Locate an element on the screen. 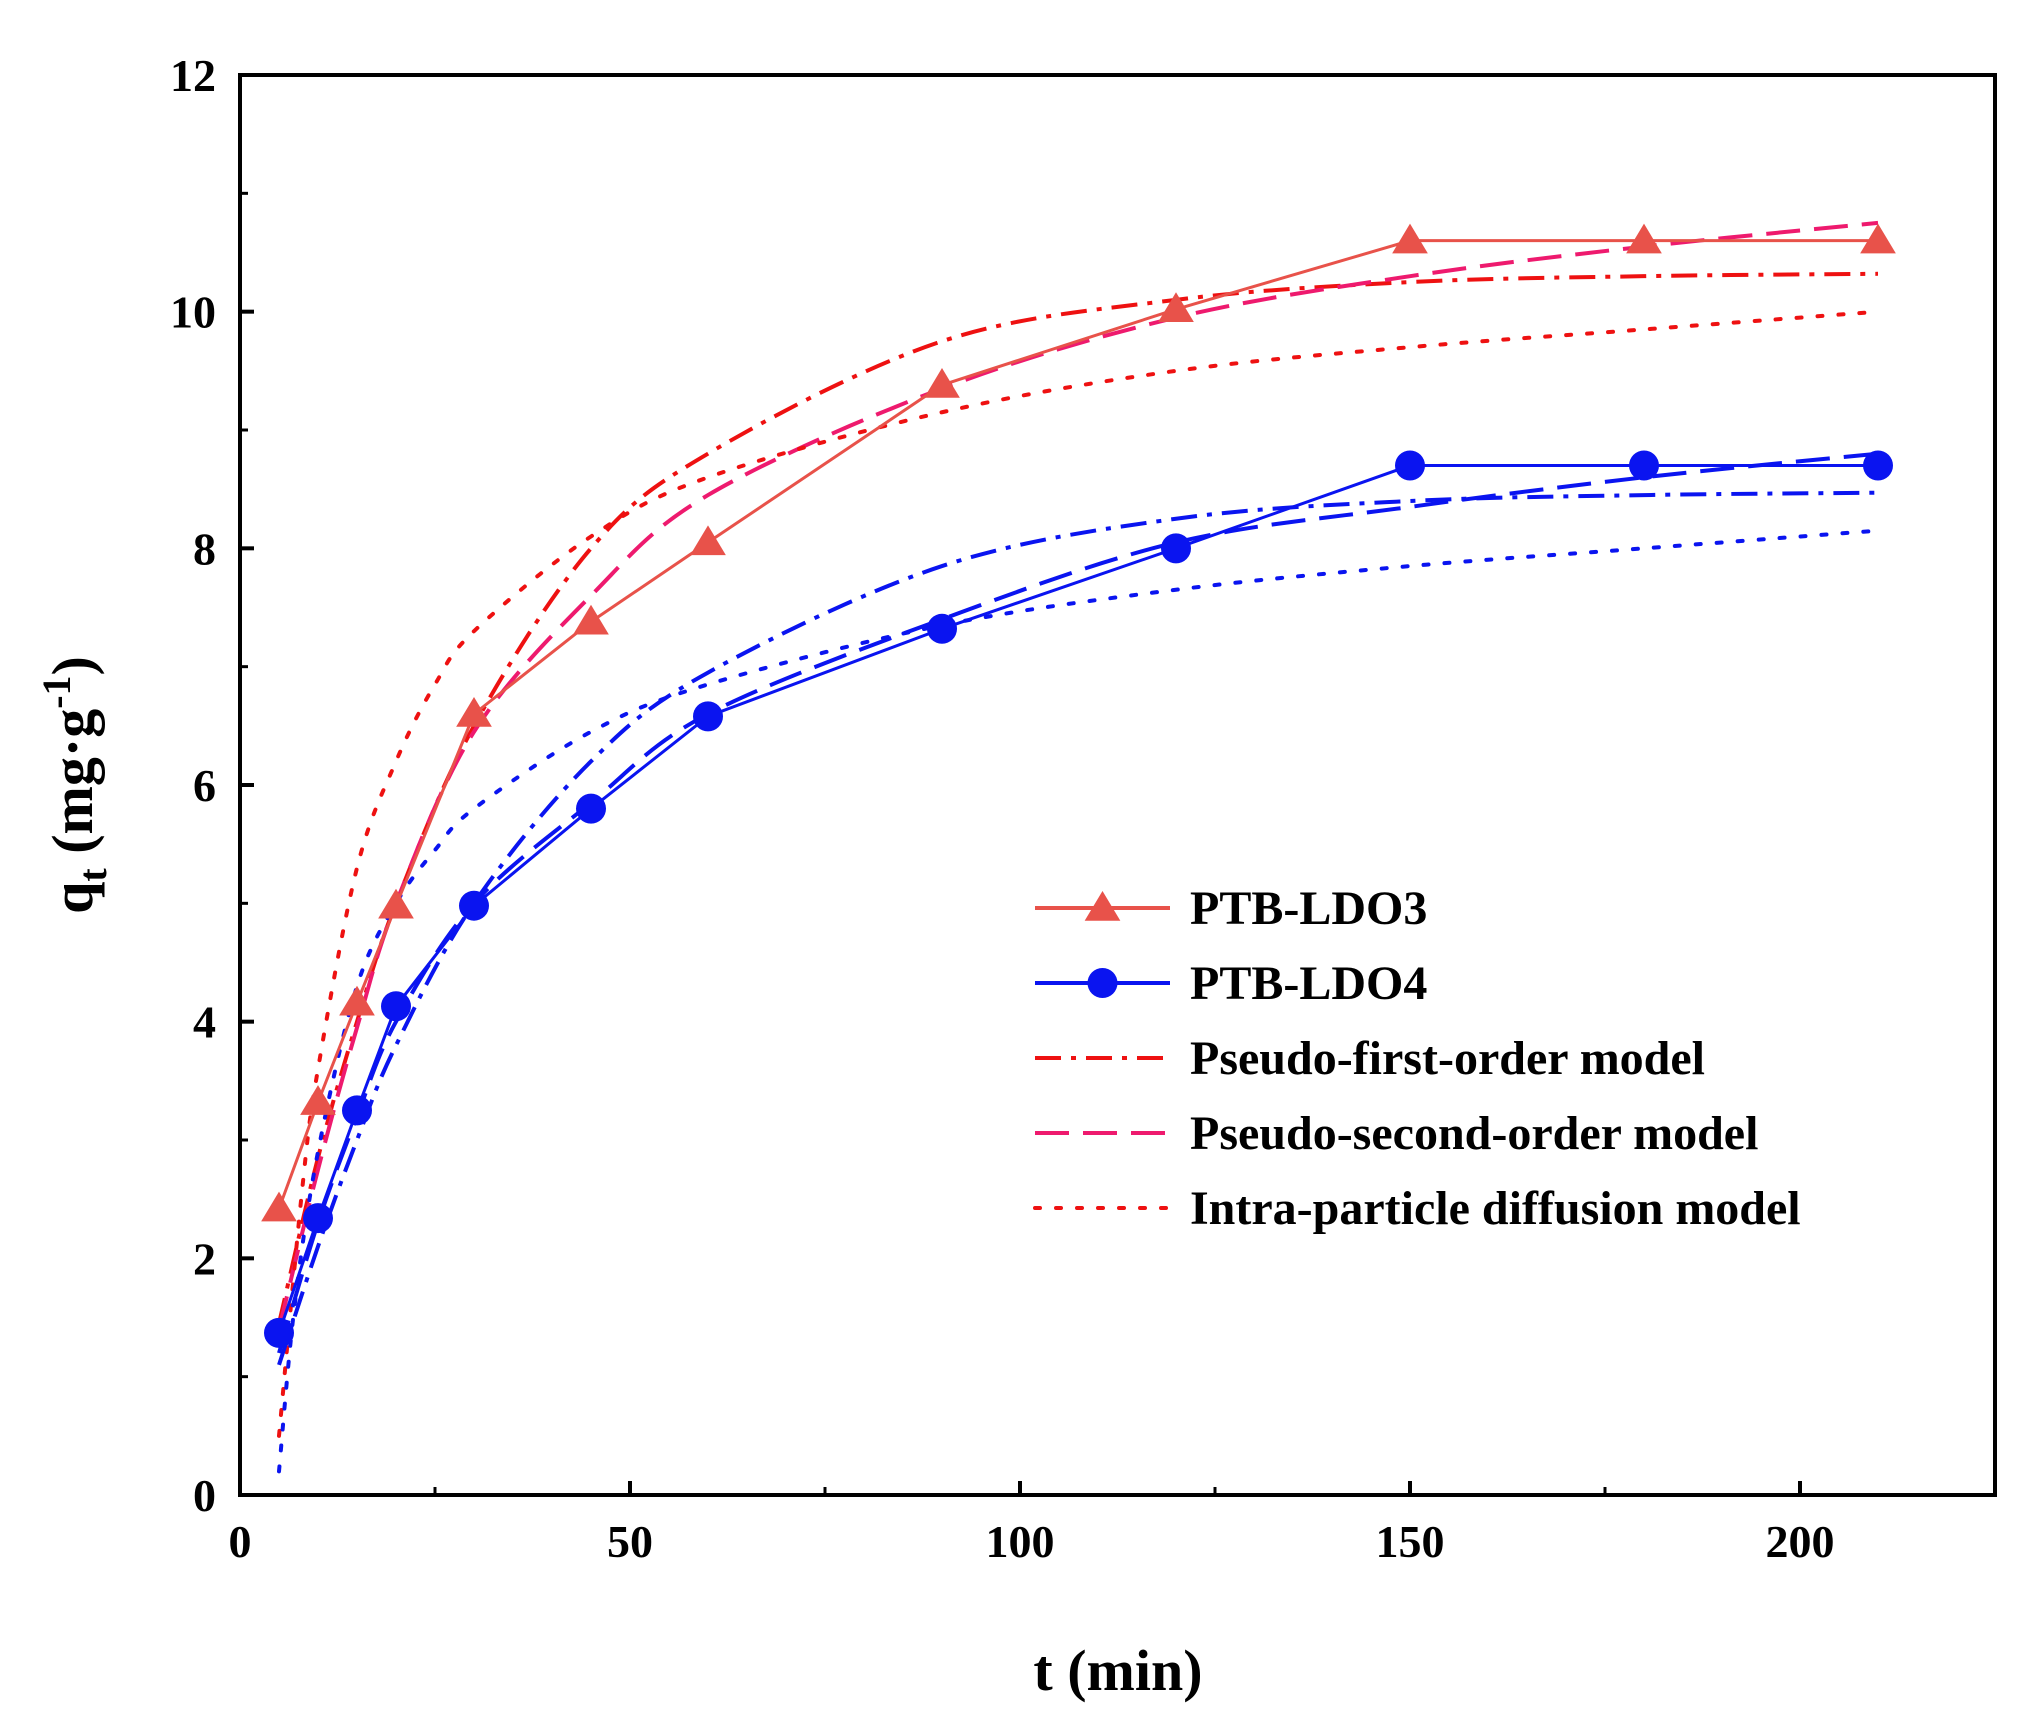  y-tick-label: 8 is located at coordinates (204, 548).